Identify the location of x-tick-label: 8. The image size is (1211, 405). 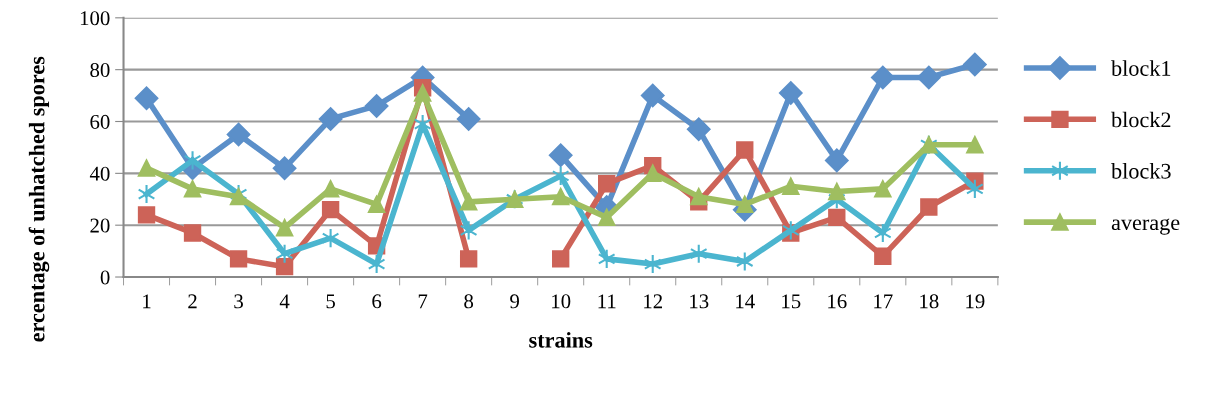
(469, 301).